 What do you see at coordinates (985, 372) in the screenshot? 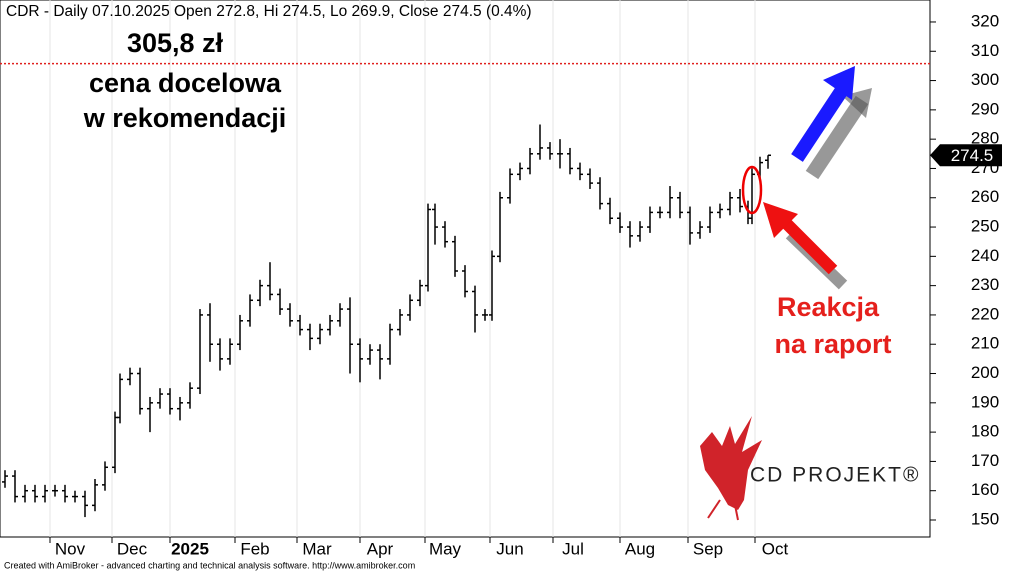
I see `y-tick-label: 200` at bounding box center [985, 372].